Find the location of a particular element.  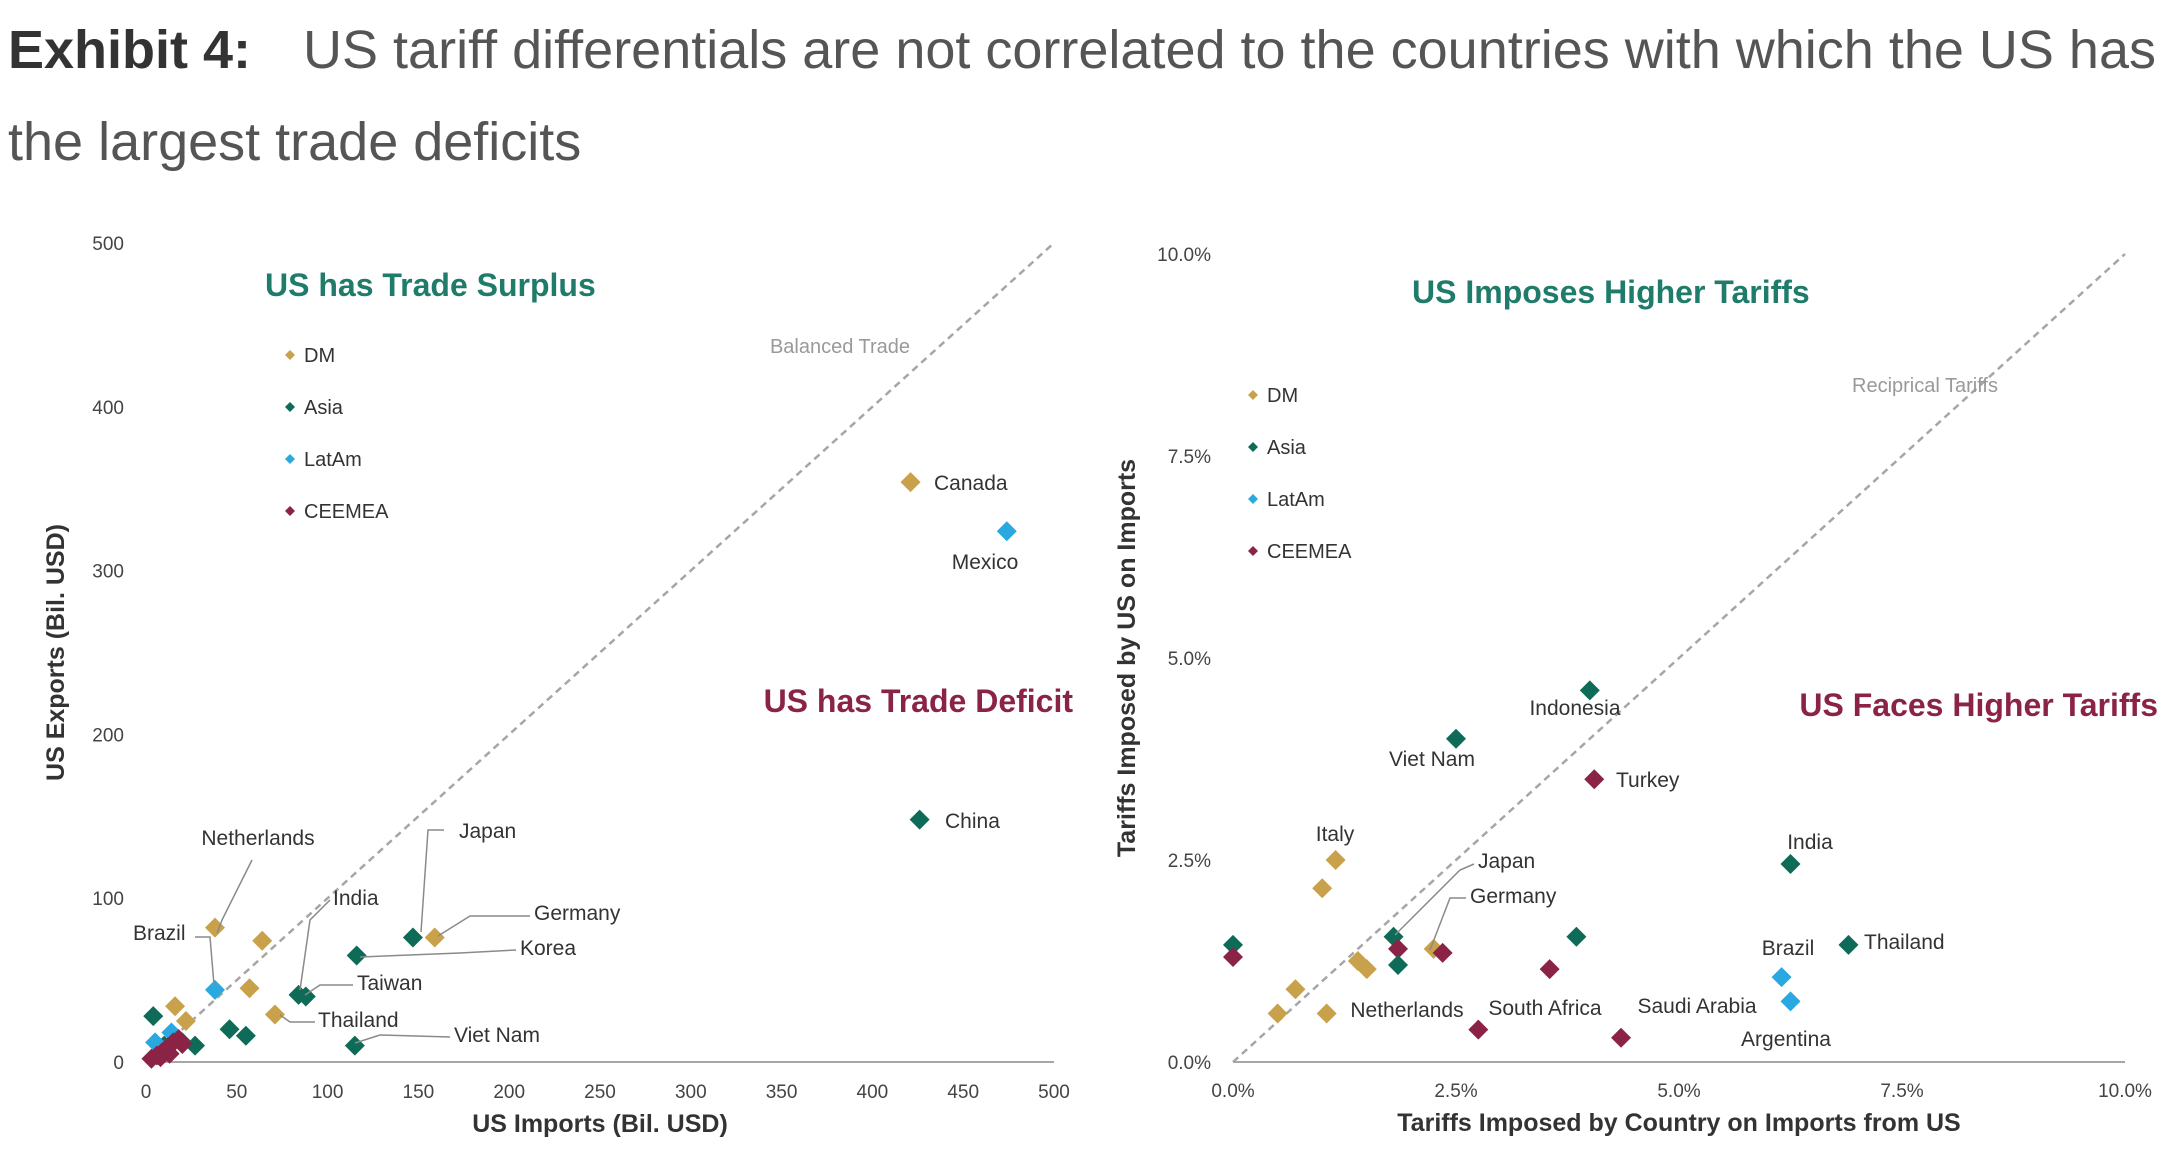

chart2-legend-marker-latam is located at coordinates (1253, 499).